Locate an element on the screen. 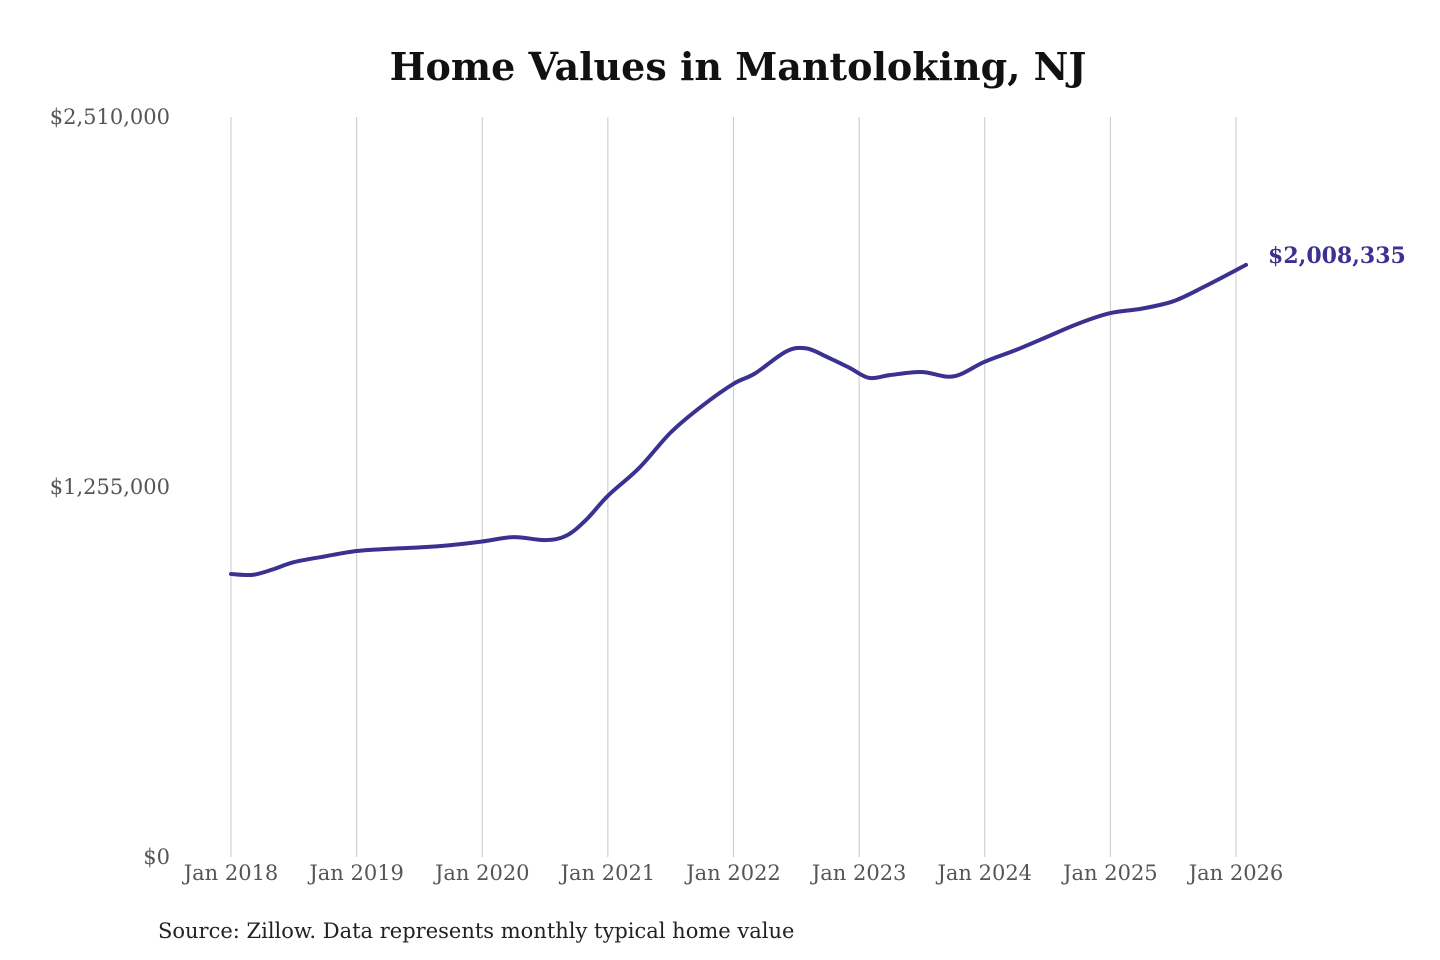  x-tick-label: Jan 2024 is located at coordinates (983, 873).